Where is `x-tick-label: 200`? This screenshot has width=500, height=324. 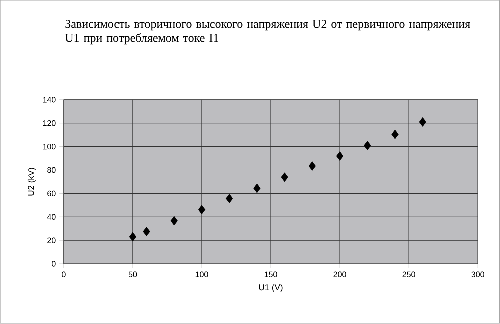 x-tick-label: 200 is located at coordinates (340, 275).